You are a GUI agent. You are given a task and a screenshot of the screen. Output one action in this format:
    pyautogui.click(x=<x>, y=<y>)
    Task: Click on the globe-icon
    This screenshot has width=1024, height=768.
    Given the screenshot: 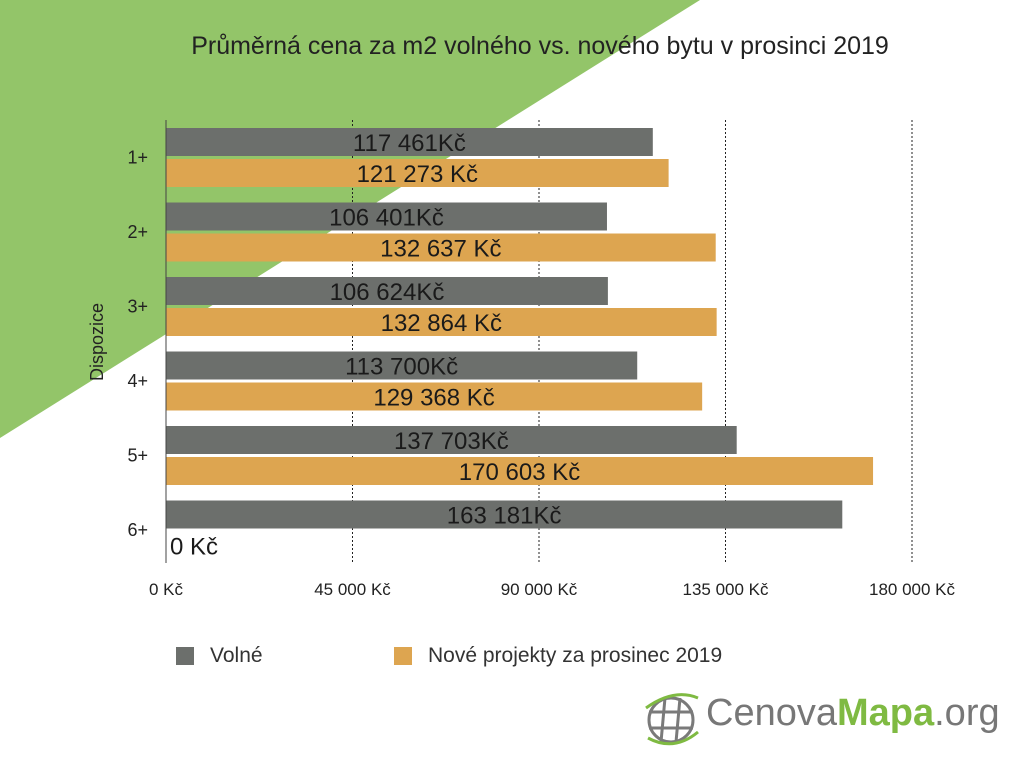 What is the action you would take?
    pyautogui.click(x=672, y=719)
    